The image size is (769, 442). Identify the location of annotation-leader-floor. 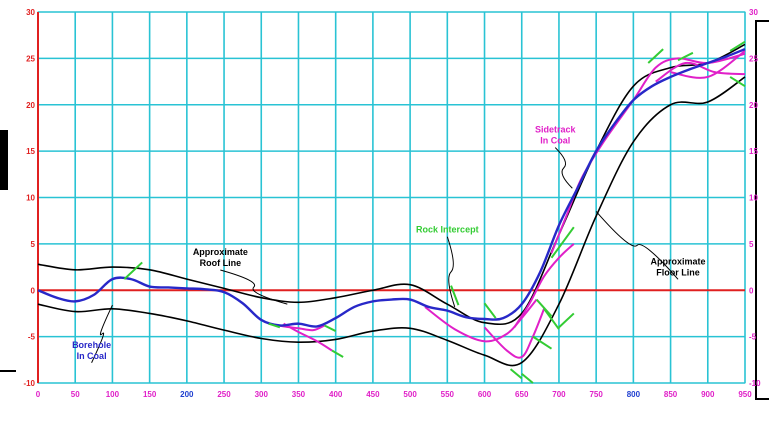
(637, 245).